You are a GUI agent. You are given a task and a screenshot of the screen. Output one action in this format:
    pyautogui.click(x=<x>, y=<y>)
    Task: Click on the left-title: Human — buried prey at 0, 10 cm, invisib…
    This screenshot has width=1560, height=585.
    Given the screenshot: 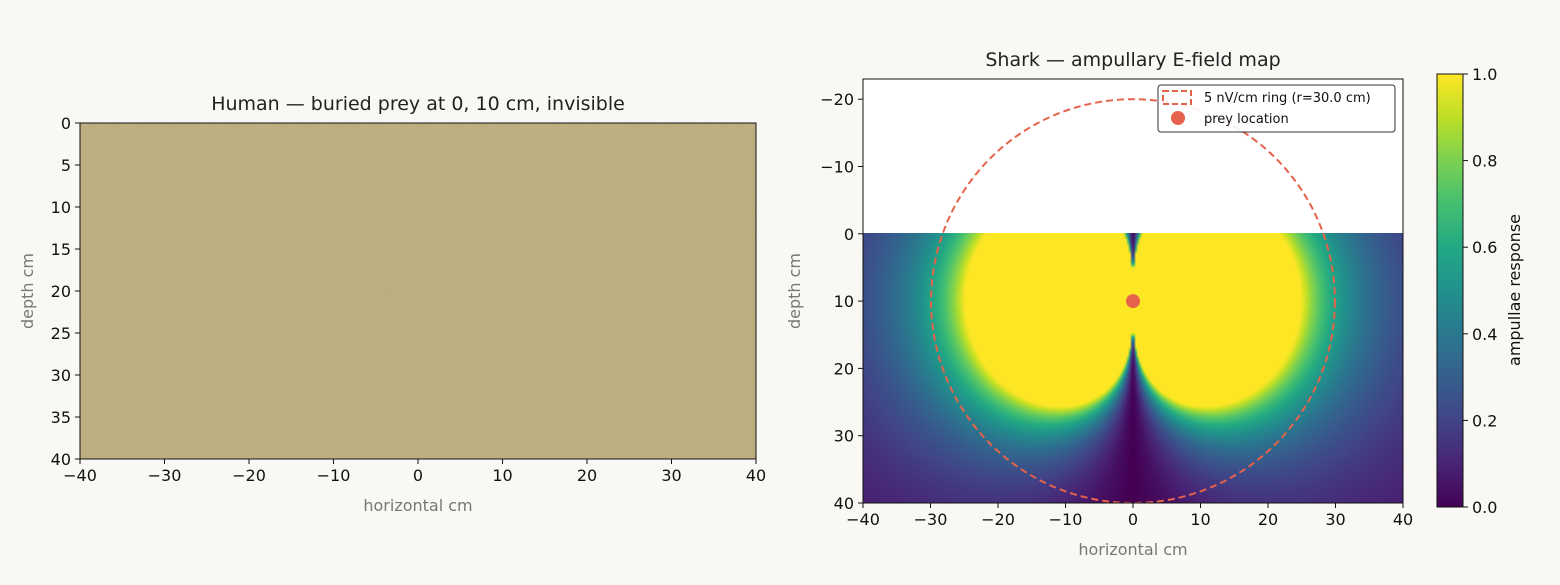 What is the action you would take?
    pyautogui.click(x=418, y=104)
    